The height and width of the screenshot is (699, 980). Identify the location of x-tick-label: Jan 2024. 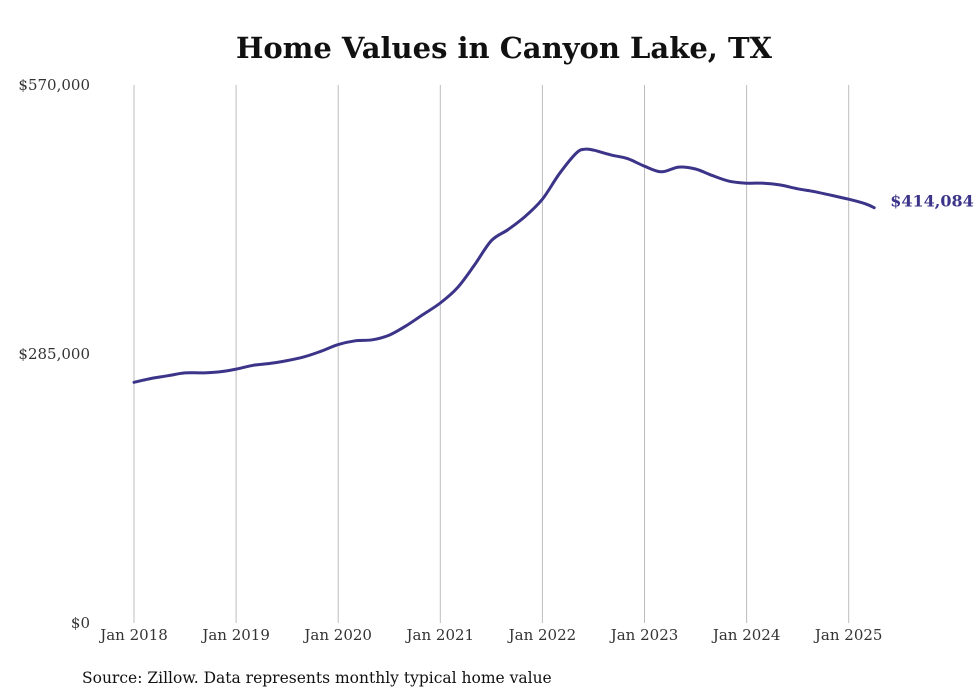
(746, 635).